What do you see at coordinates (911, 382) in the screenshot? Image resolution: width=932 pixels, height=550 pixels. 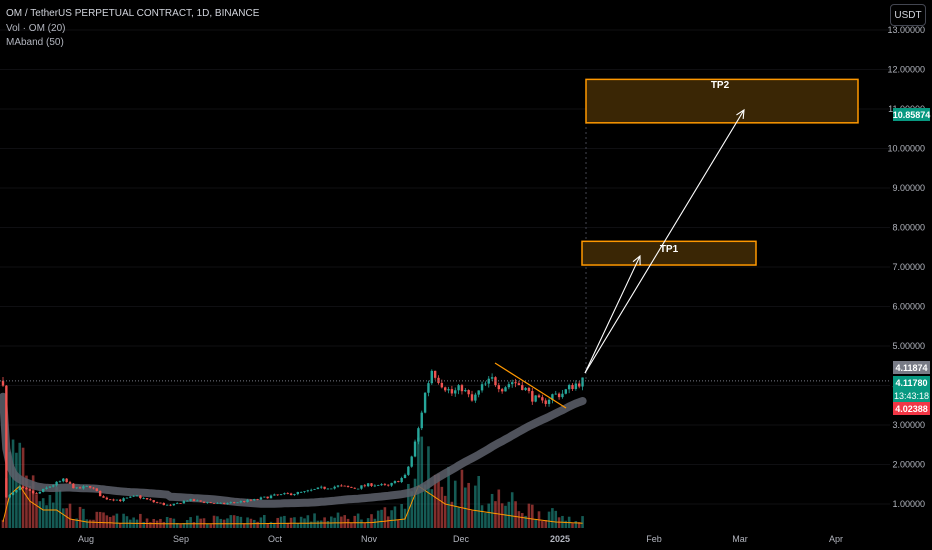 I see `current-price-tag: 4.11780` at bounding box center [911, 382].